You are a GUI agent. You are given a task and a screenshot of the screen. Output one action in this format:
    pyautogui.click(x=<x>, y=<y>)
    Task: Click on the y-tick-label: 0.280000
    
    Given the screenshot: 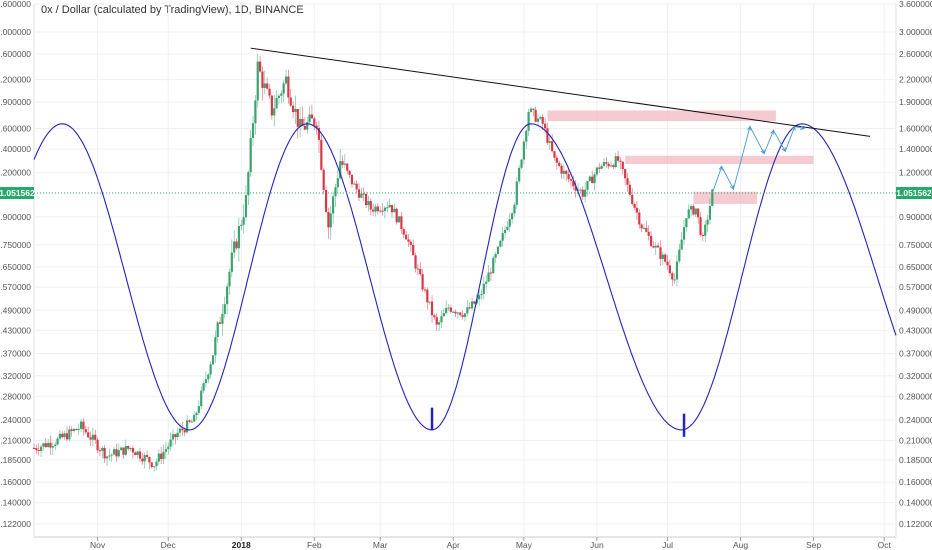 What is the action you would take?
    pyautogui.click(x=15, y=396)
    